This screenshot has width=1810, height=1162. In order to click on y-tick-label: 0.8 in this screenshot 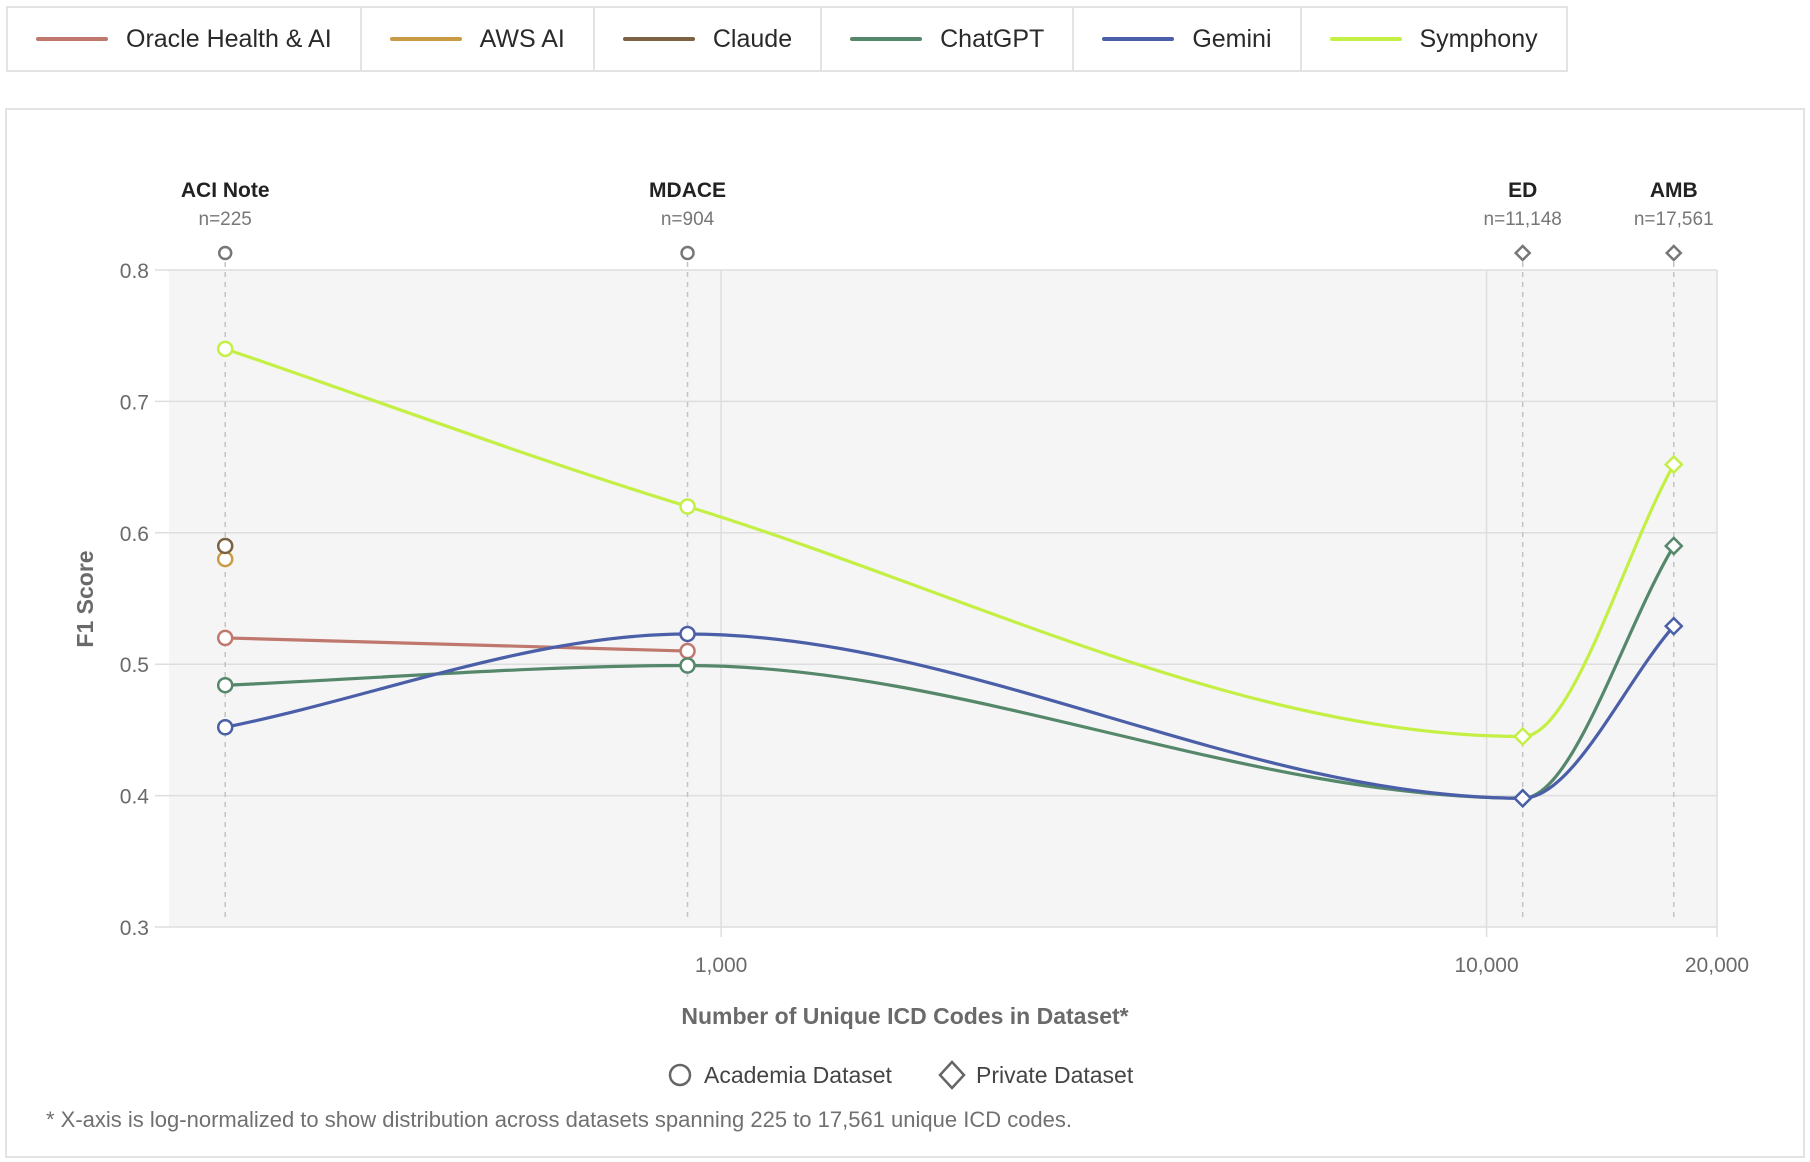, I will do `click(134, 271)`.